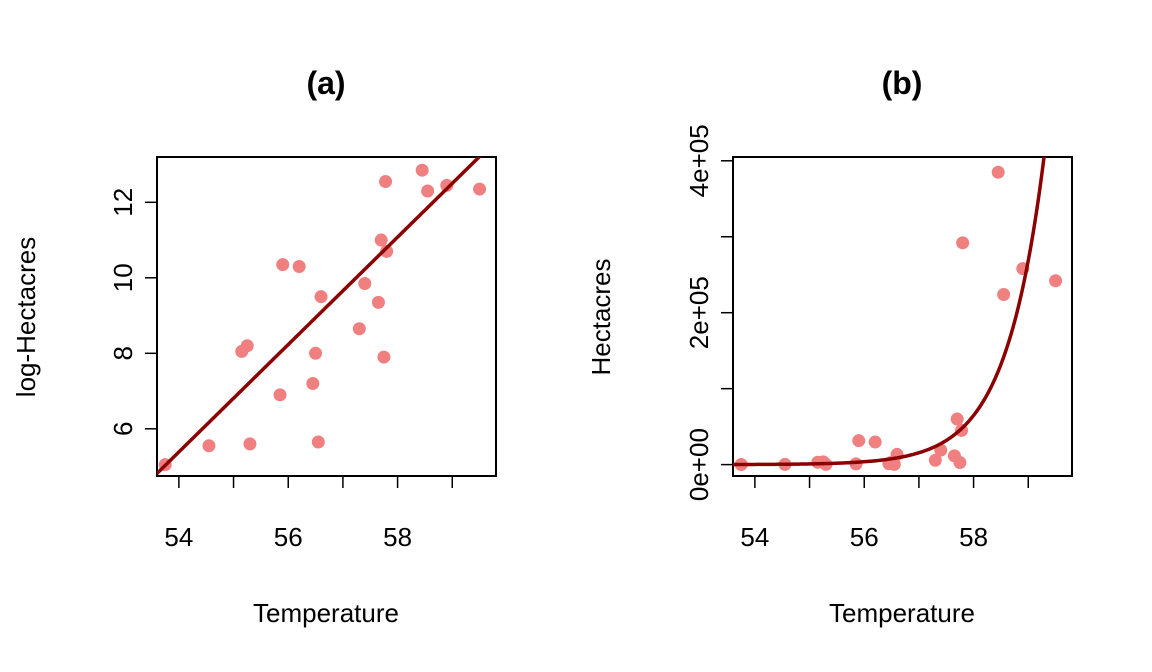 The width and height of the screenshot is (1152, 672). I want to click on panel-a-y-axis: 6 8 10 12, so click(132, 312).